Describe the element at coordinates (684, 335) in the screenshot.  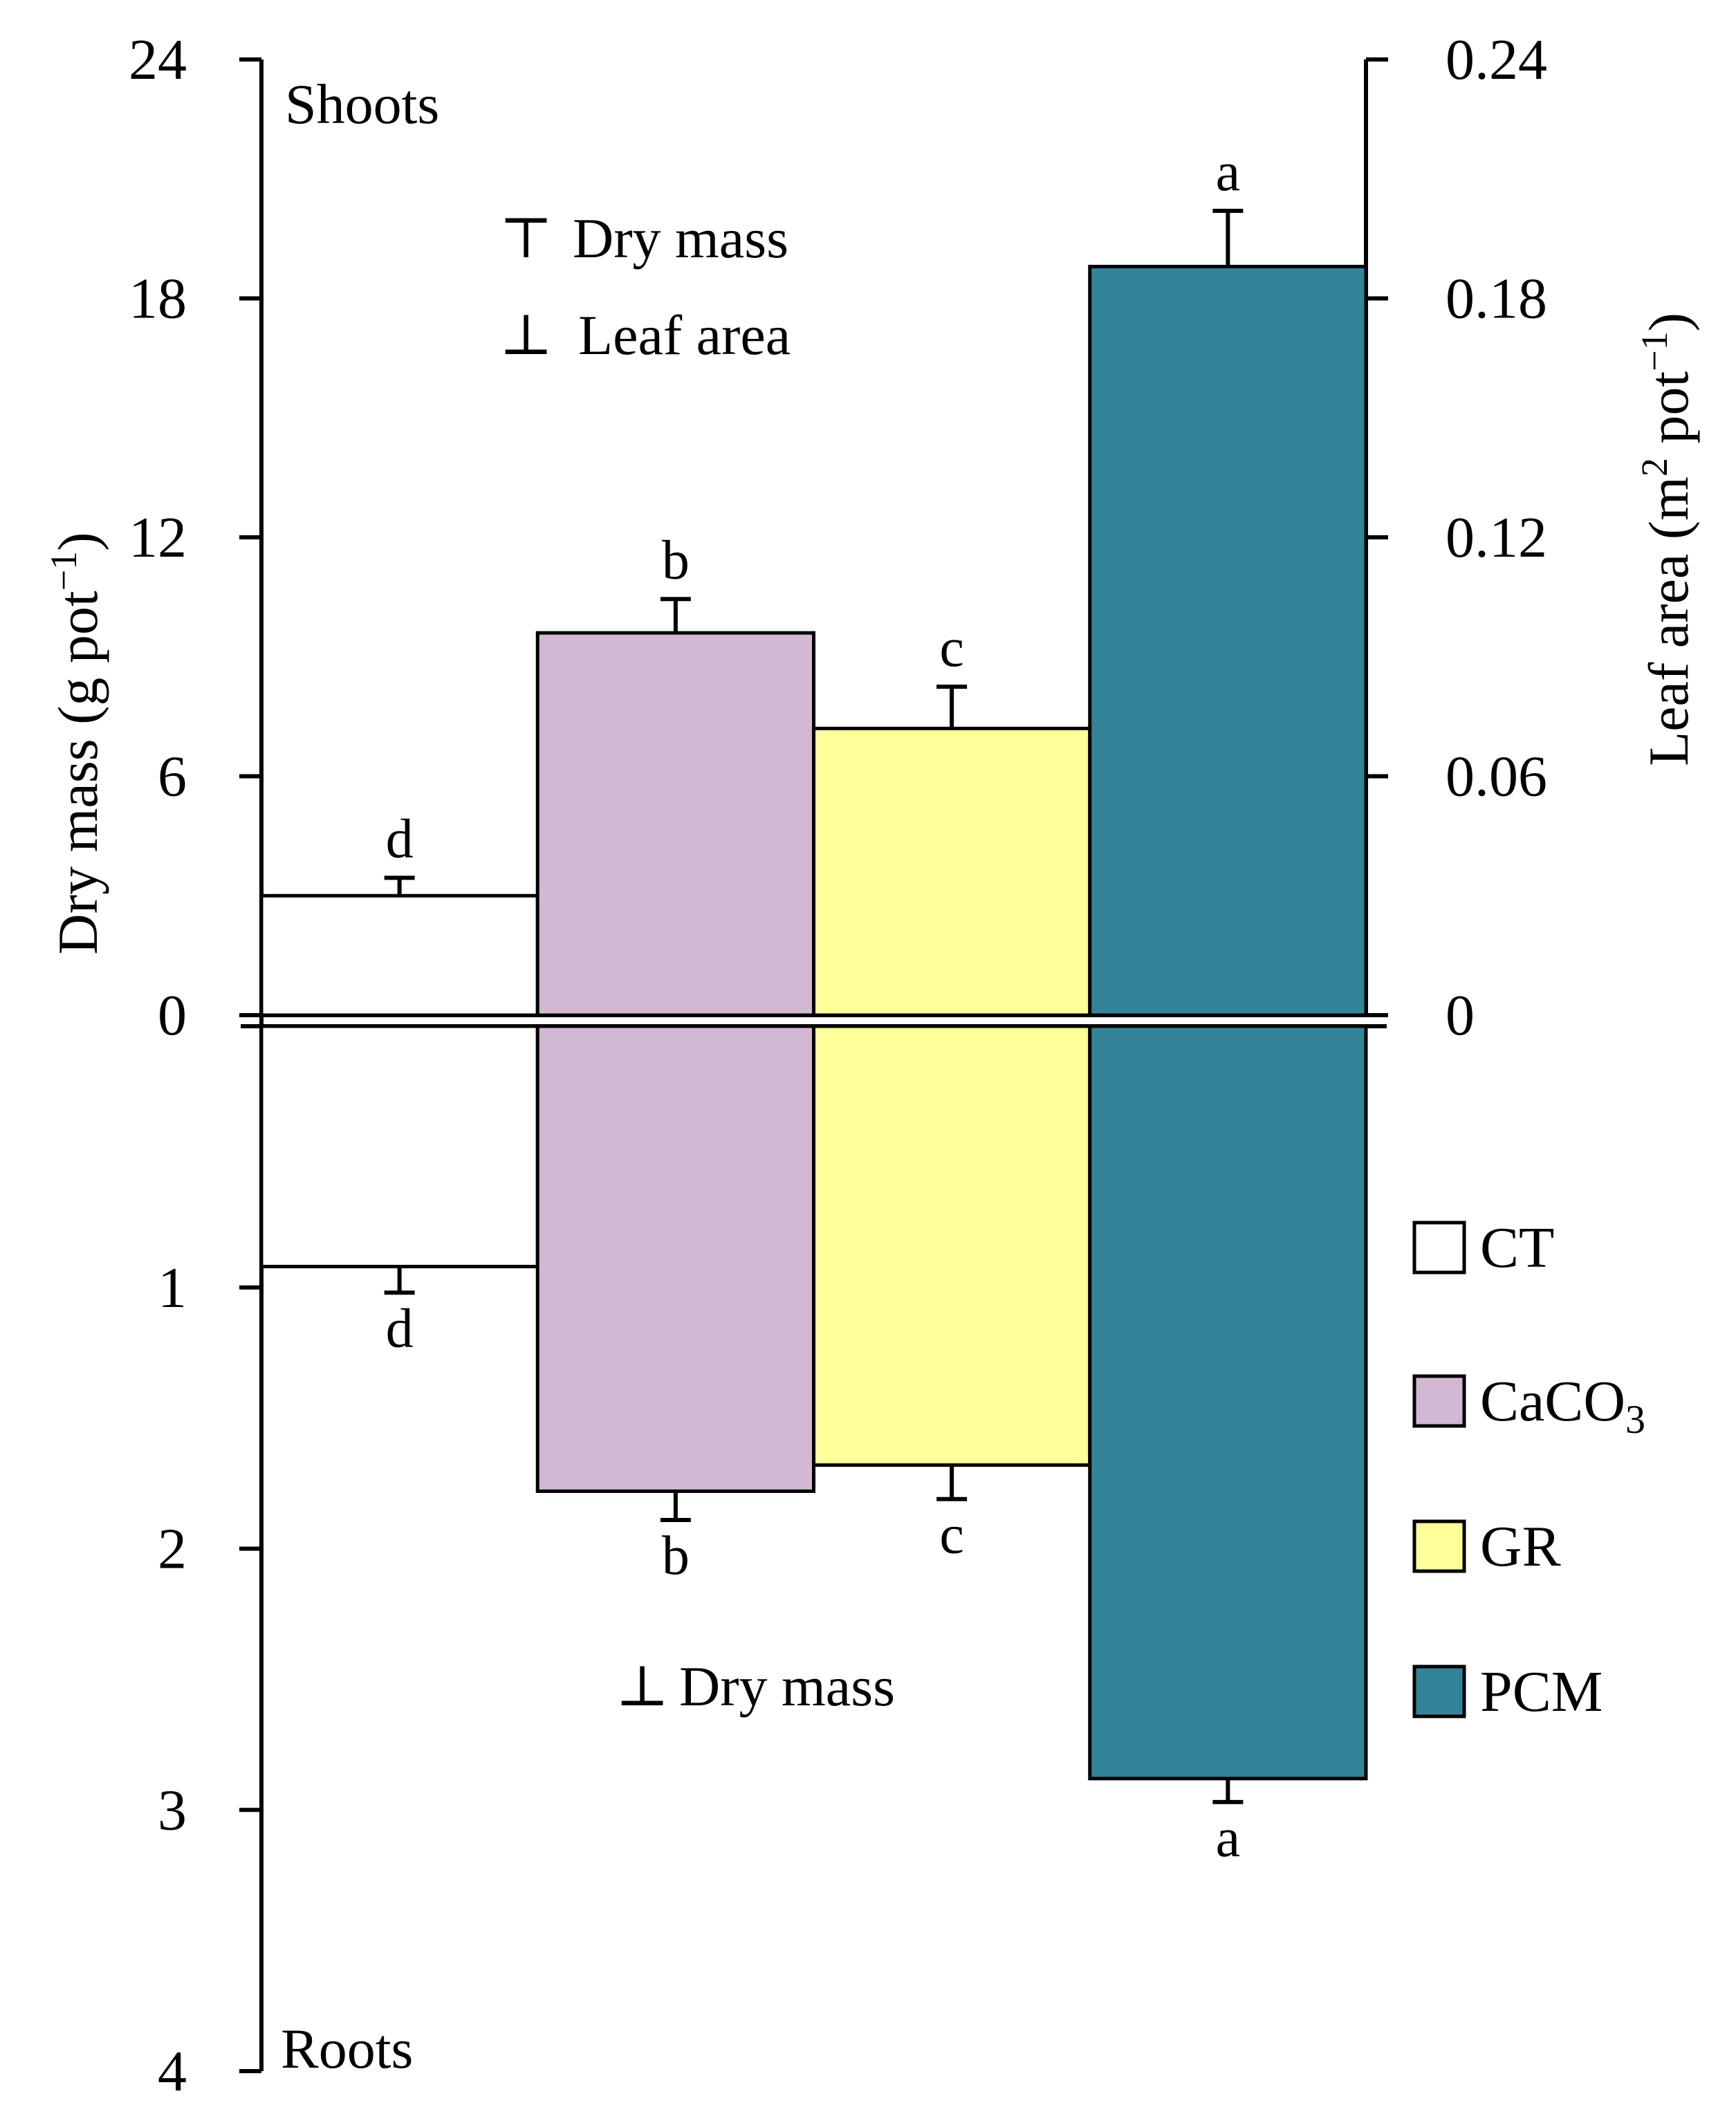
I see `leaf-area-label: Leaf area` at that location.